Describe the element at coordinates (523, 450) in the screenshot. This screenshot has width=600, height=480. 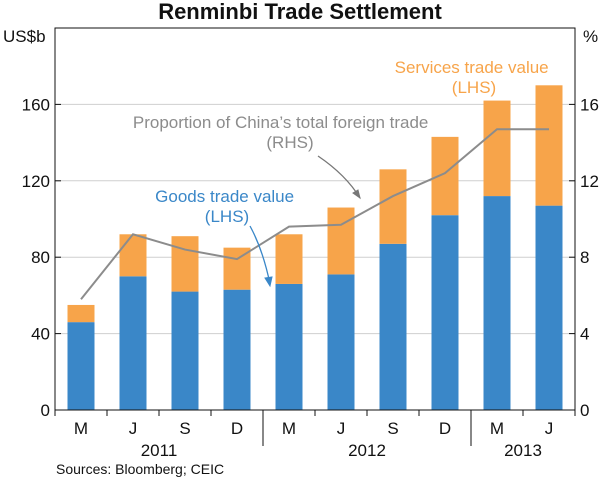
I see `year-label: 2013` at that location.